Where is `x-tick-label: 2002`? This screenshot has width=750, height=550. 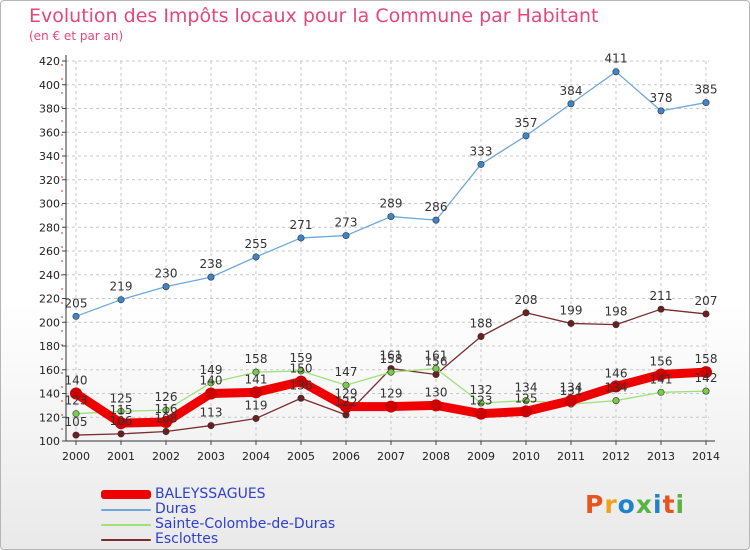
x-tick-label: 2002 is located at coordinates (166, 456).